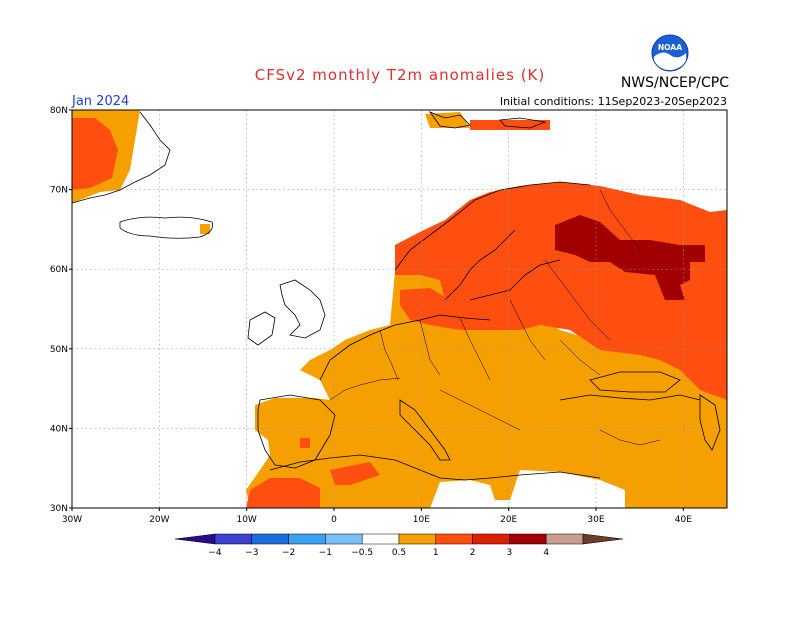  Describe the element at coordinates (288, 553) in the screenshot. I see `legend-label: −2` at that location.